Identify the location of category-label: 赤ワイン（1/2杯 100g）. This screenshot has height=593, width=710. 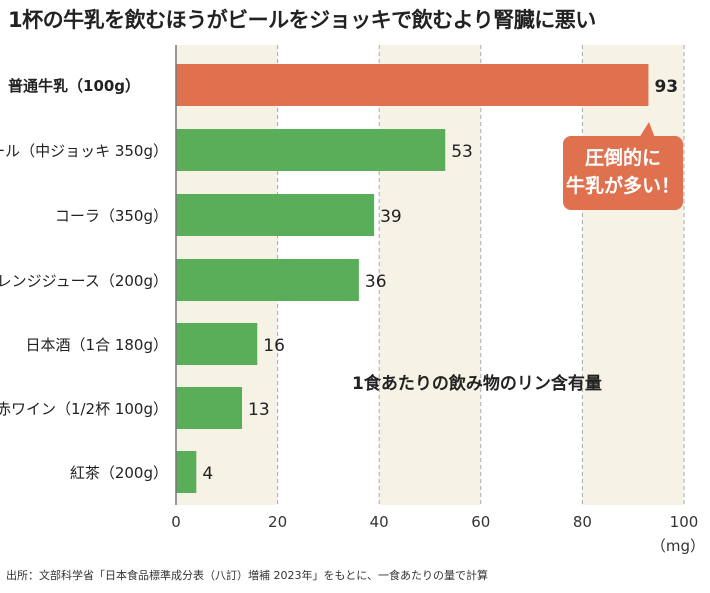
(84, 409).